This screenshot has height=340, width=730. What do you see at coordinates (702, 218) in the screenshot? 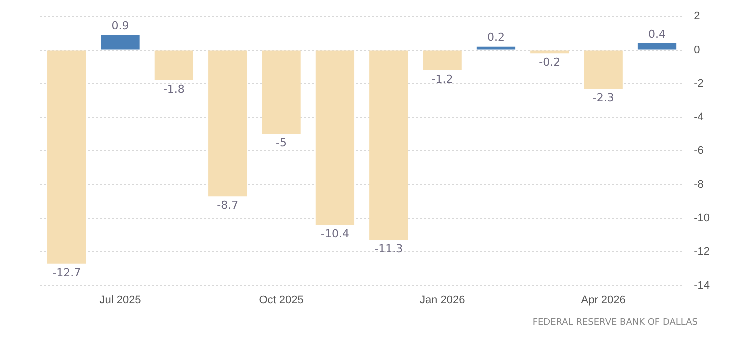
I see `y-tick-label: -10` at bounding box center [702, 218].